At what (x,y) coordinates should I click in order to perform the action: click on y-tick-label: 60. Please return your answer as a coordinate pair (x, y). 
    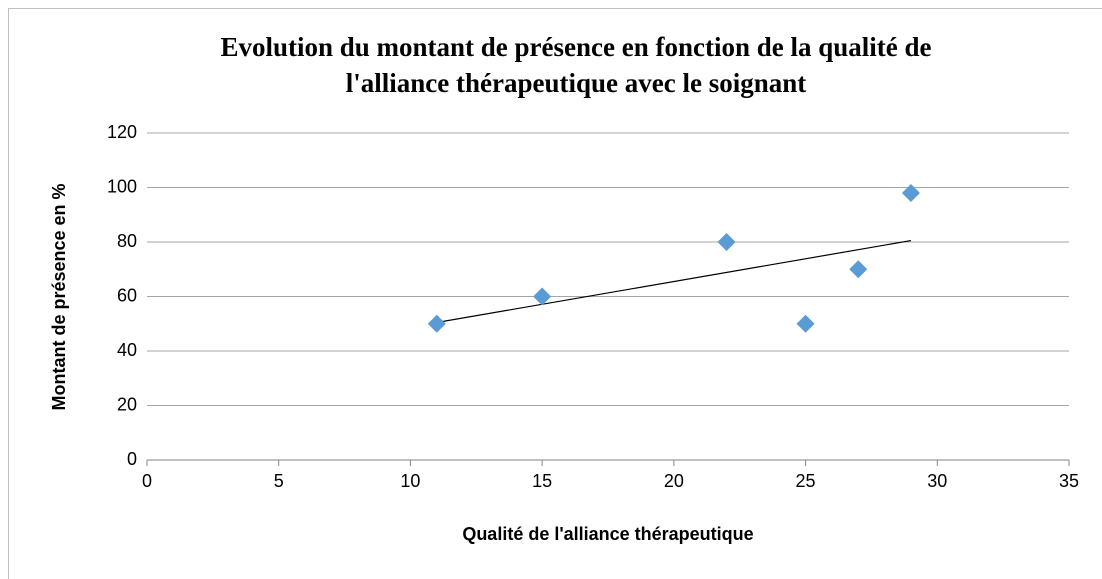
    Looking at the image, I should click on (127, 295).